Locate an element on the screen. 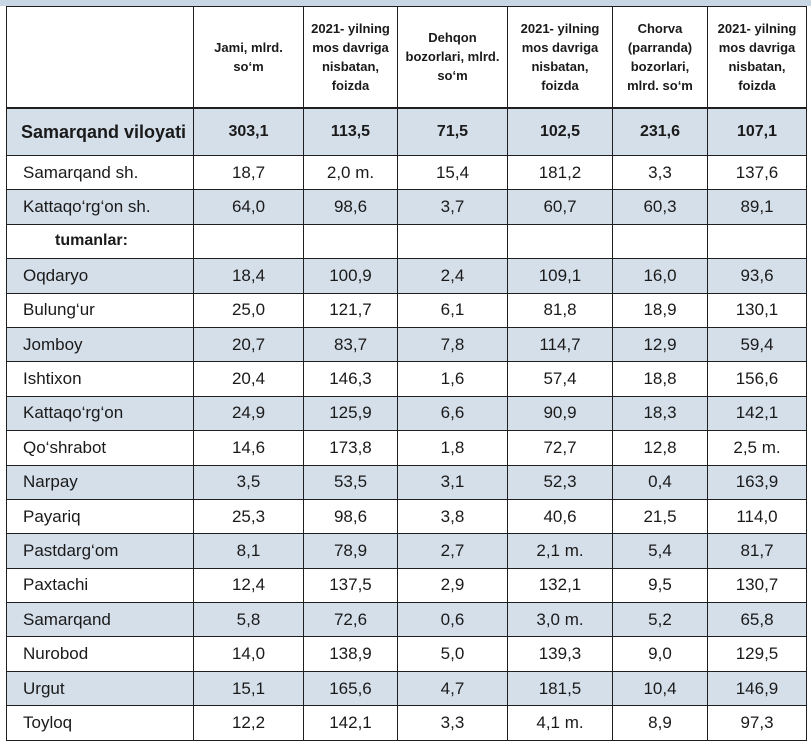  value-cell: 24,9 is located at coordinates (248, 413).